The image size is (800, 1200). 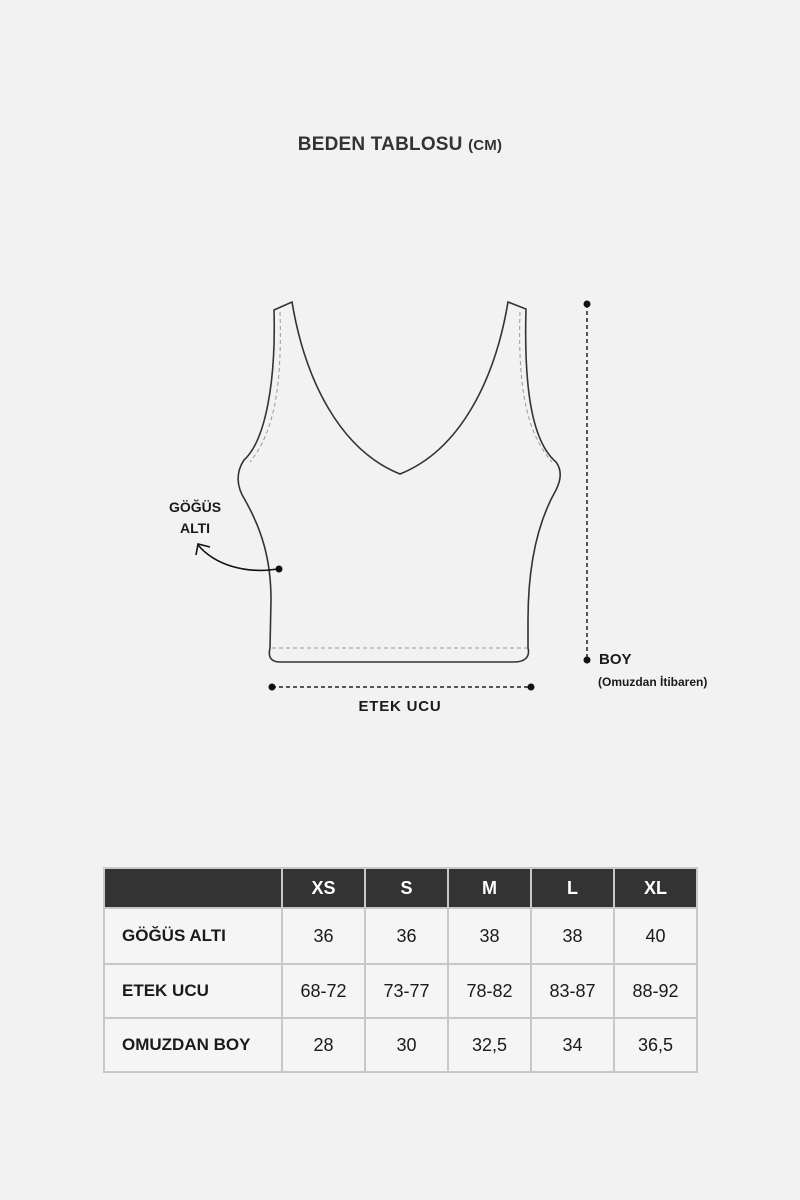 I want to click on table-cell: 88-92, so click(x=655, y=991).